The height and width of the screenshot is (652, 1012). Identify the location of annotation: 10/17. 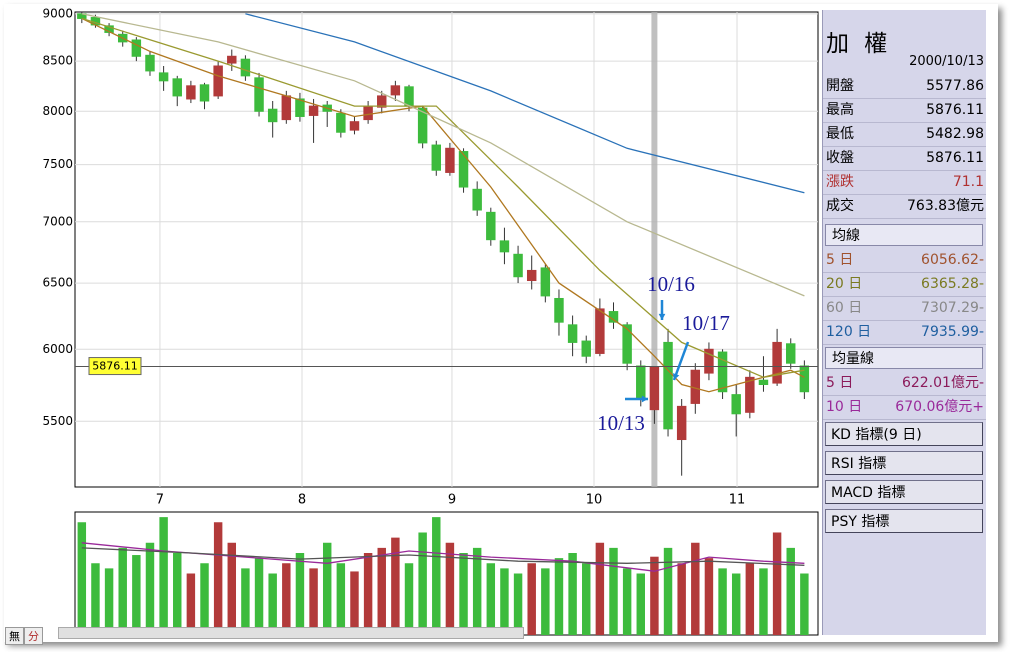
(706, 323).